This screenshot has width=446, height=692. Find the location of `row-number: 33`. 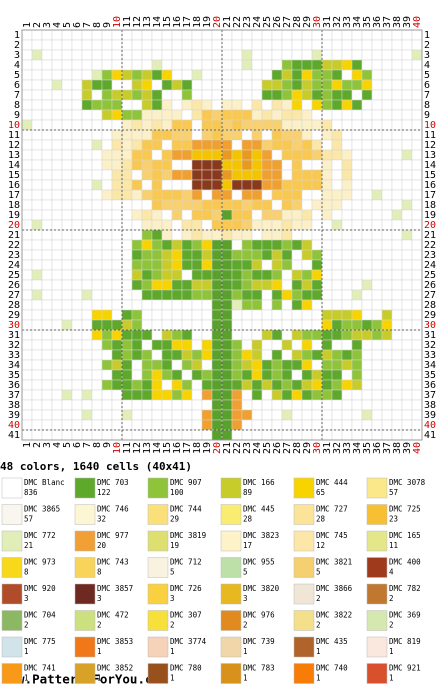

row-number: 33 is located at coordinates (14, 355).